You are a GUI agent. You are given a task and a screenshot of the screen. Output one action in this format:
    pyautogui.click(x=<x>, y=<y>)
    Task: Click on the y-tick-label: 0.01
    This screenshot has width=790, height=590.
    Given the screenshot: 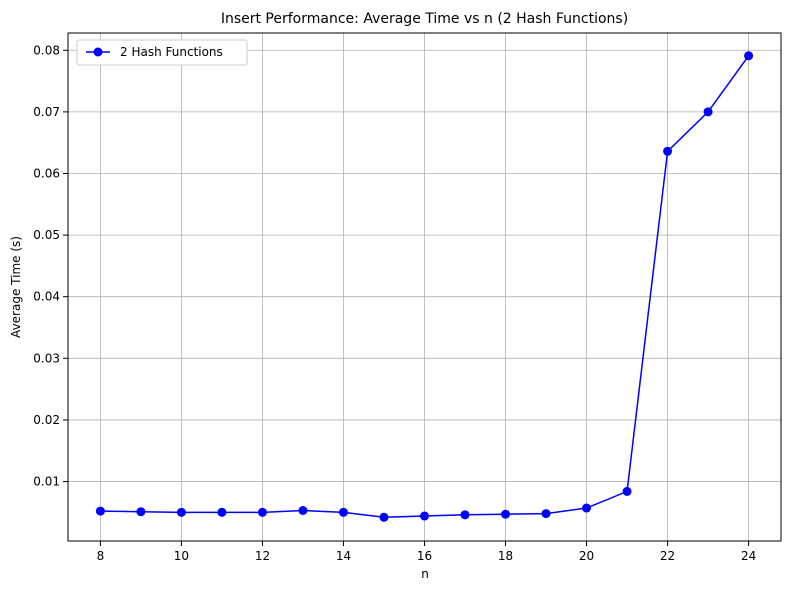 What is the action you would take?
    pyautogui.click(x=46, y=482)
    